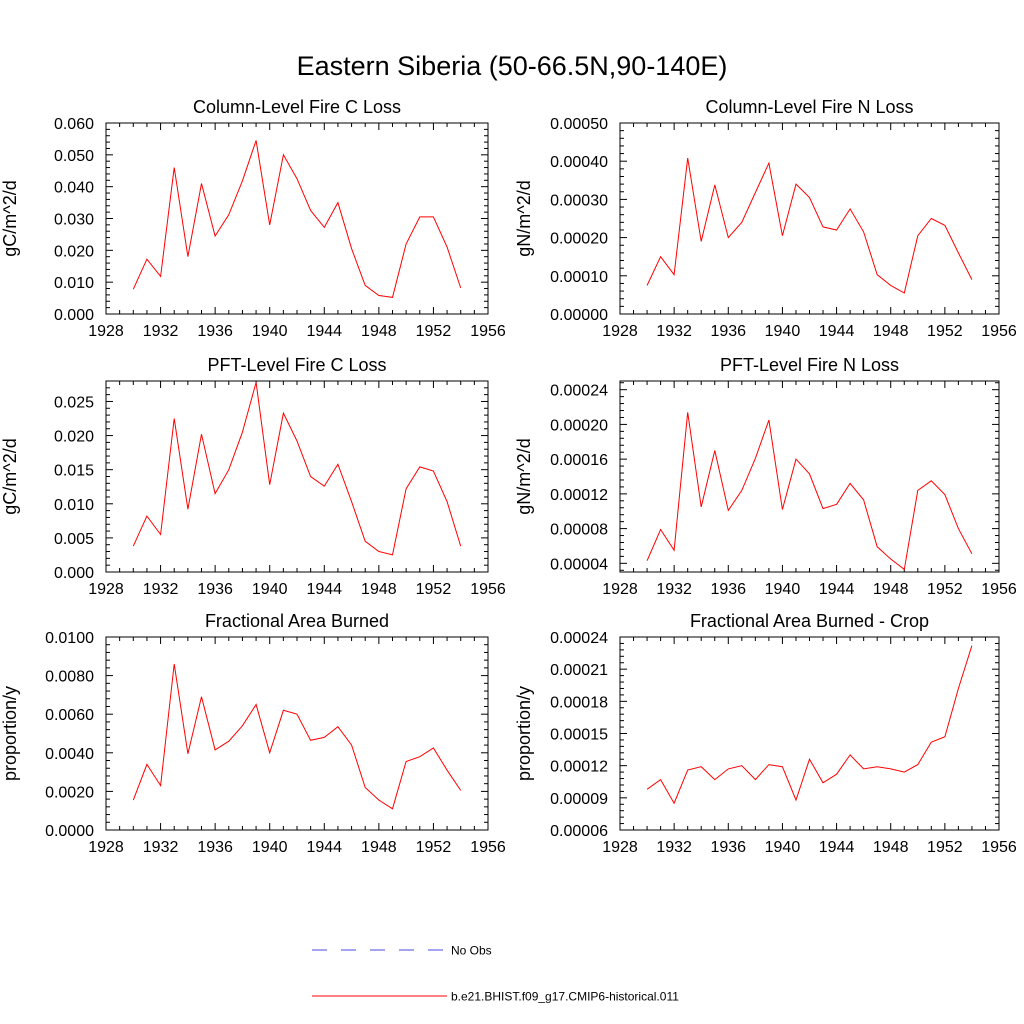 Image resolution: width=1024 pixels, height=1024 pixels. I want to click on y-tick-label: 0.030, so click(74, 220).